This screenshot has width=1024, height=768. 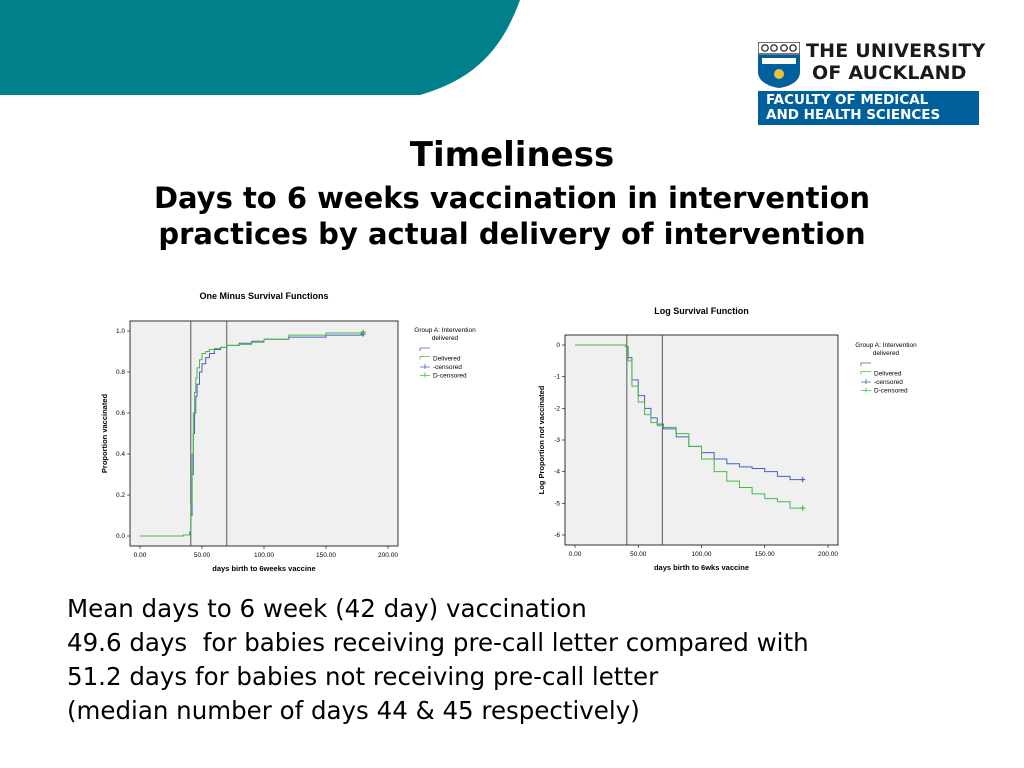 I want to click on header-teal-shape, so click(x=260, y=47).